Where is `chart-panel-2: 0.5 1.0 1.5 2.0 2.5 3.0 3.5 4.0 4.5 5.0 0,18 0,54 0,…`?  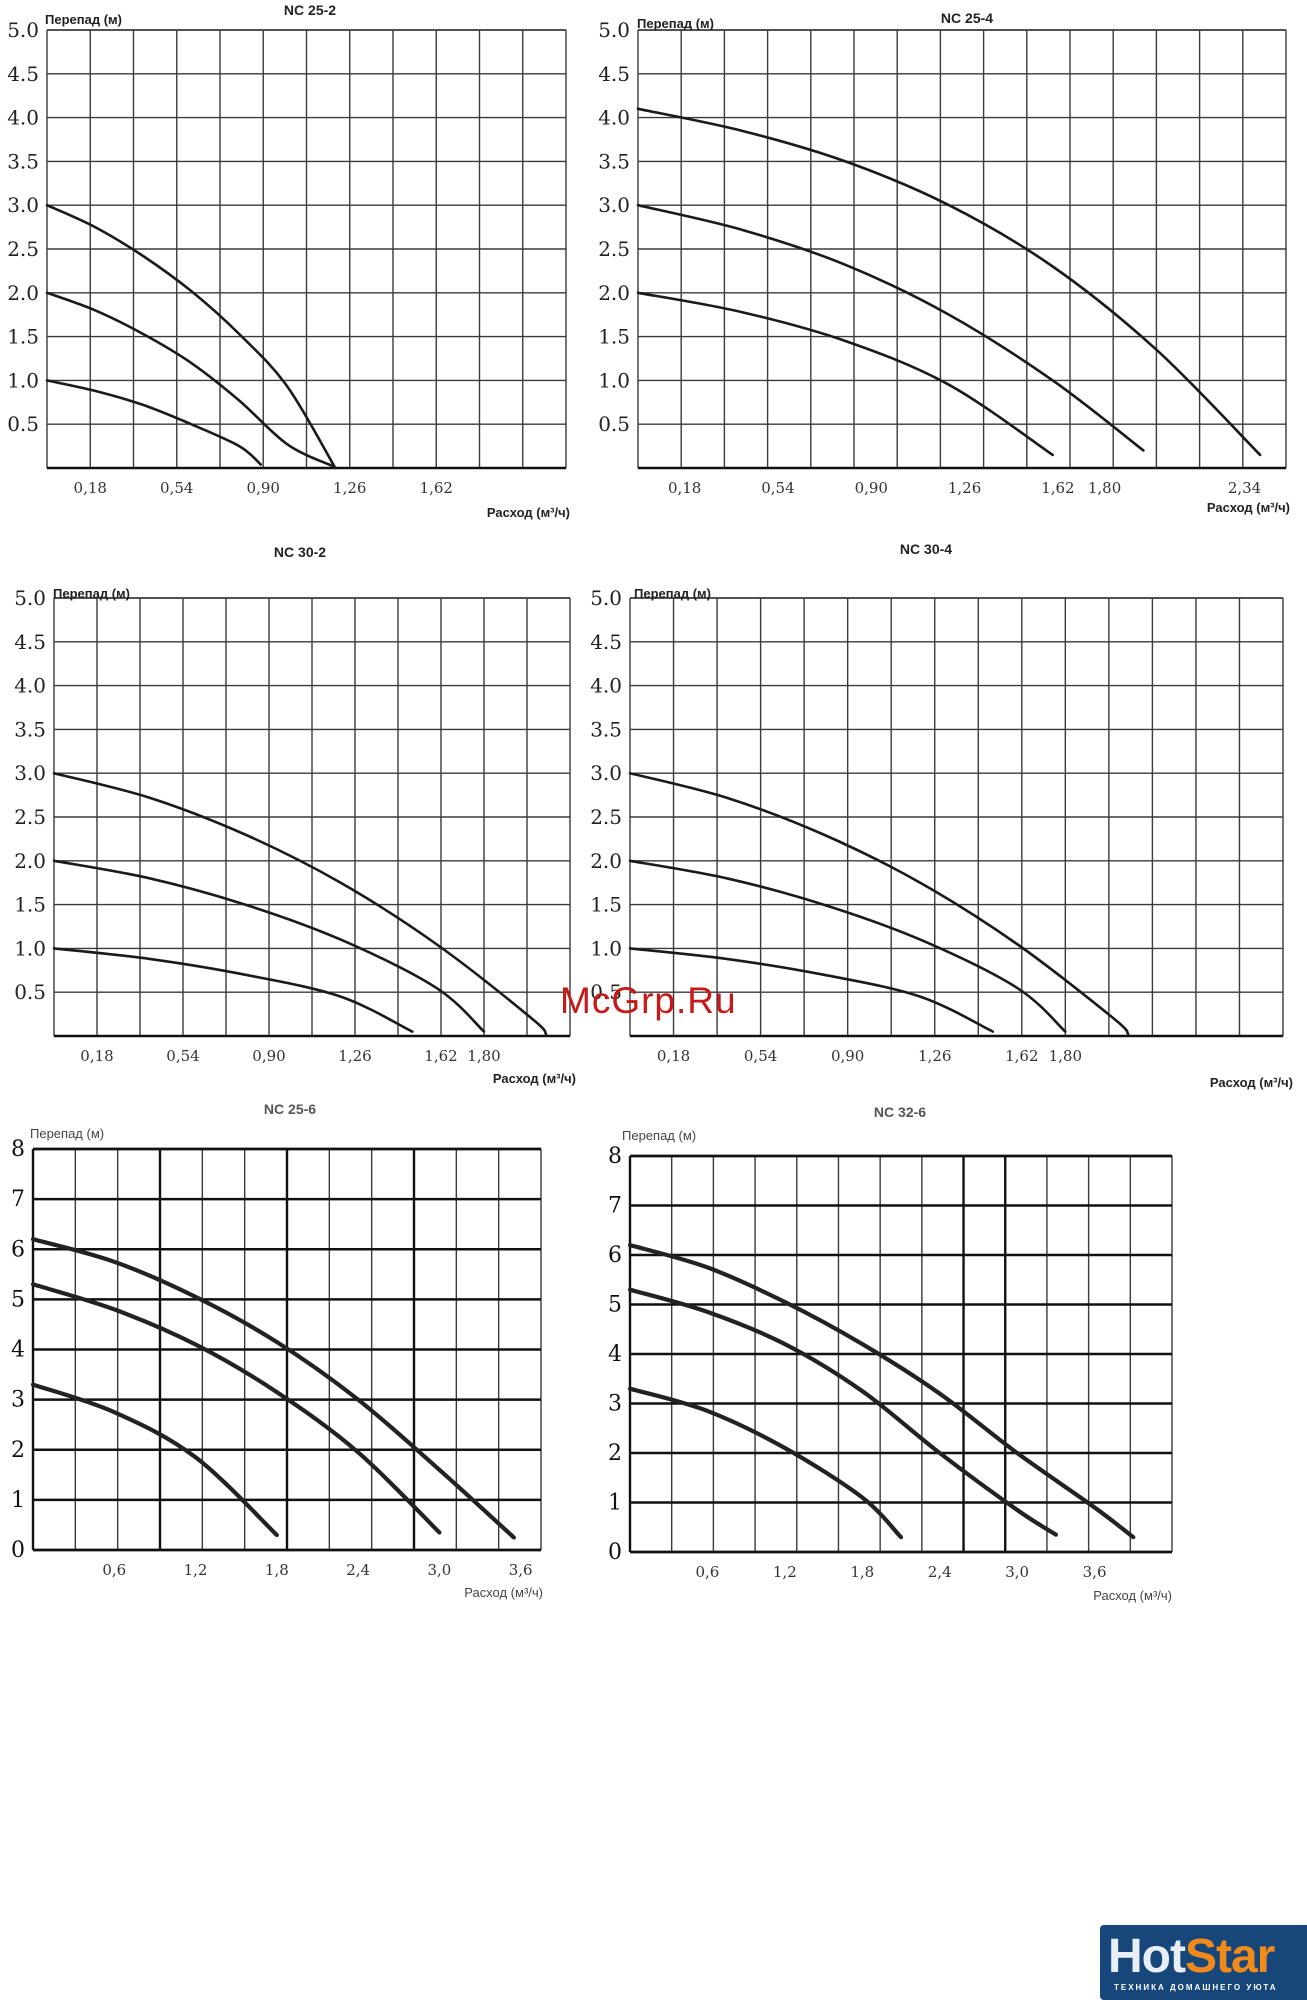 chart-panel-2: 0.5 1.0 1.5 2.0 2.5 3.0 3.5 4.0 4.5 5.0 0,18 0,54 0,… is located at coordinates (944, 262).